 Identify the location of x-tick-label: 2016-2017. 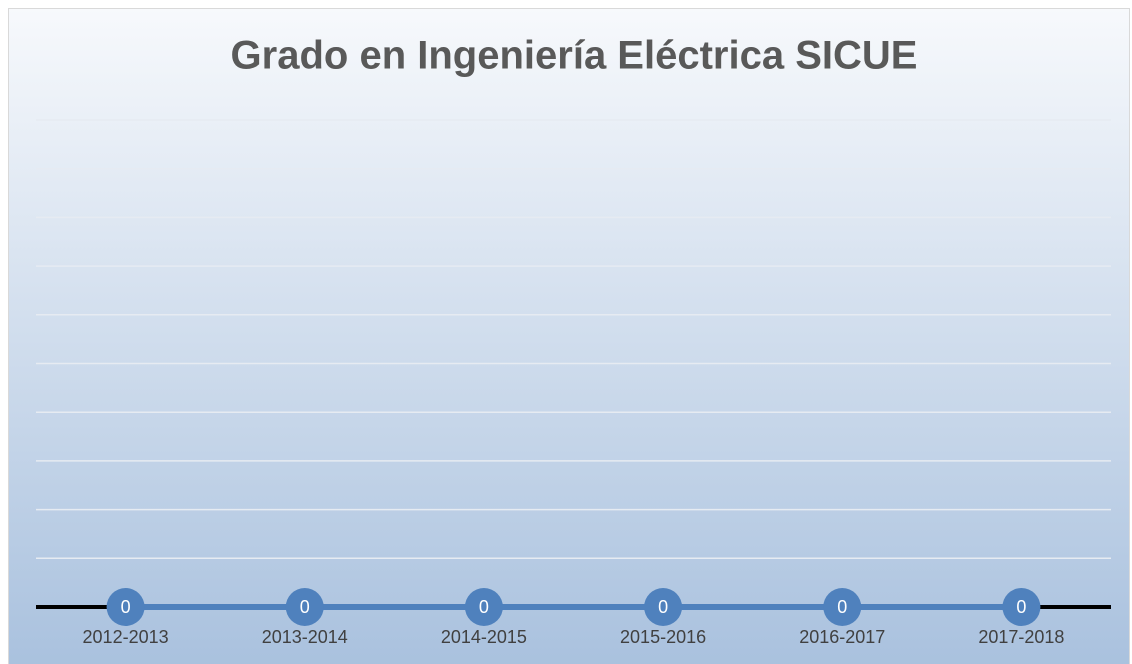
(842, 637).